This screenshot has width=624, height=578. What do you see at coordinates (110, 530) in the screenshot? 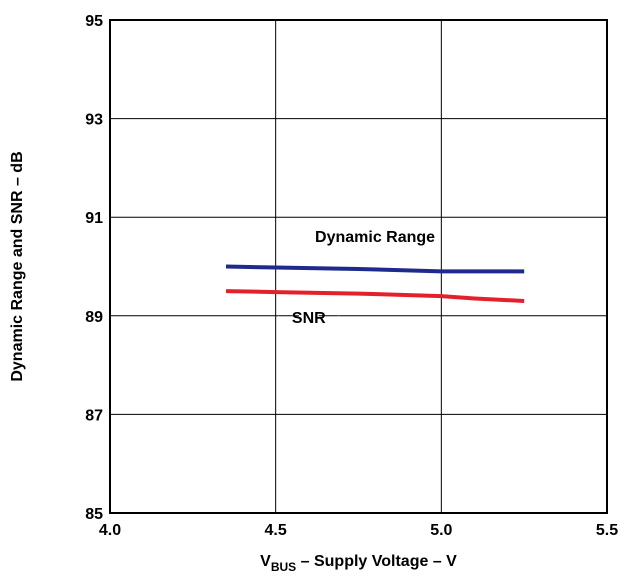
I see `x-tick-label: 4.0` at bounding box center [110, 530].